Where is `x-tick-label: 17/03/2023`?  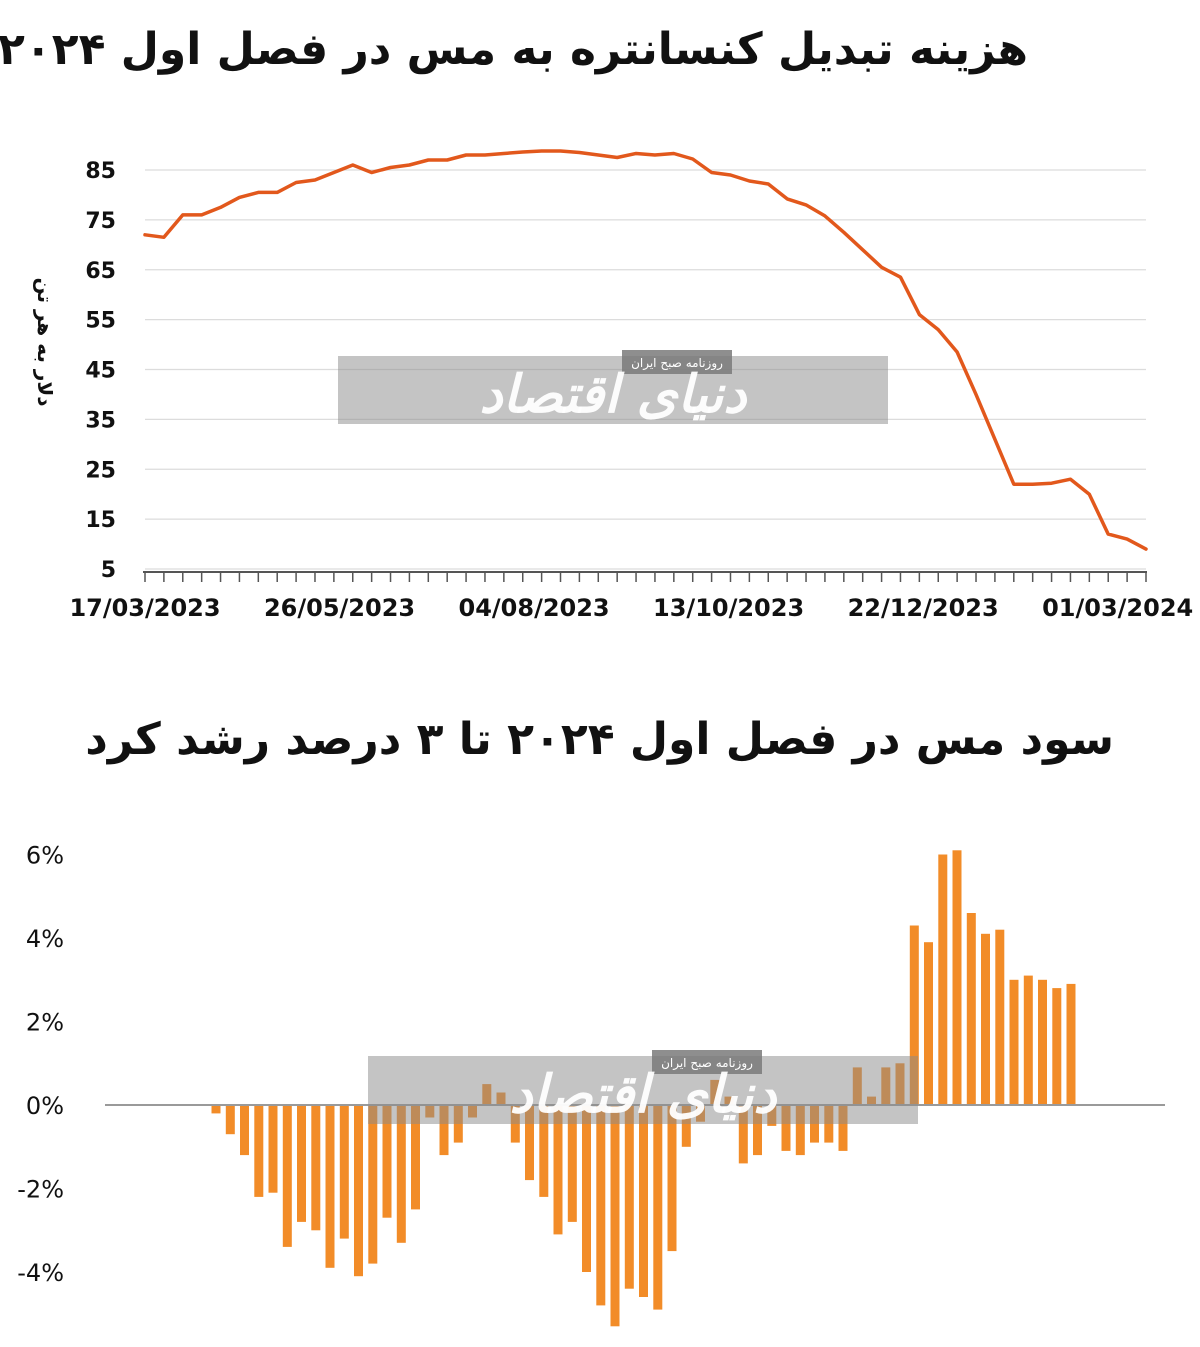 x-tick-label: 17/03/2023 is located at coordinates (144, 608).